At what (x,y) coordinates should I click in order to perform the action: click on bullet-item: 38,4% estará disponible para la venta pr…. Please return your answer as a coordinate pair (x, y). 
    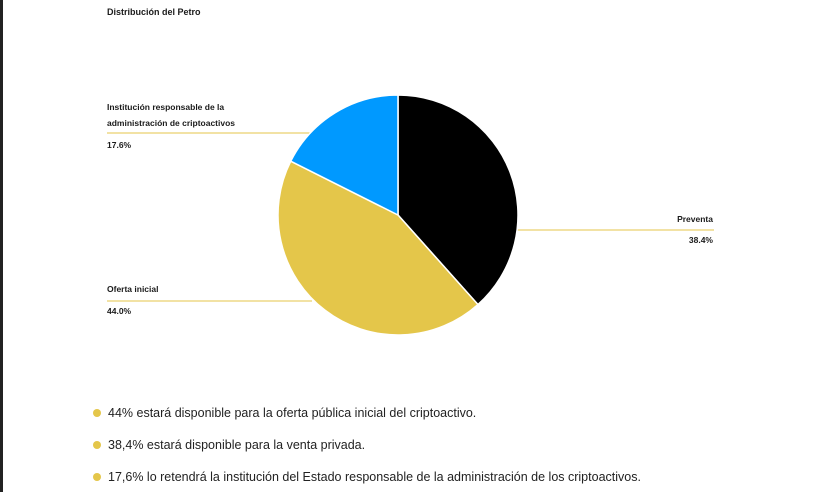
    Looking at the image, I should click on (367, 445).